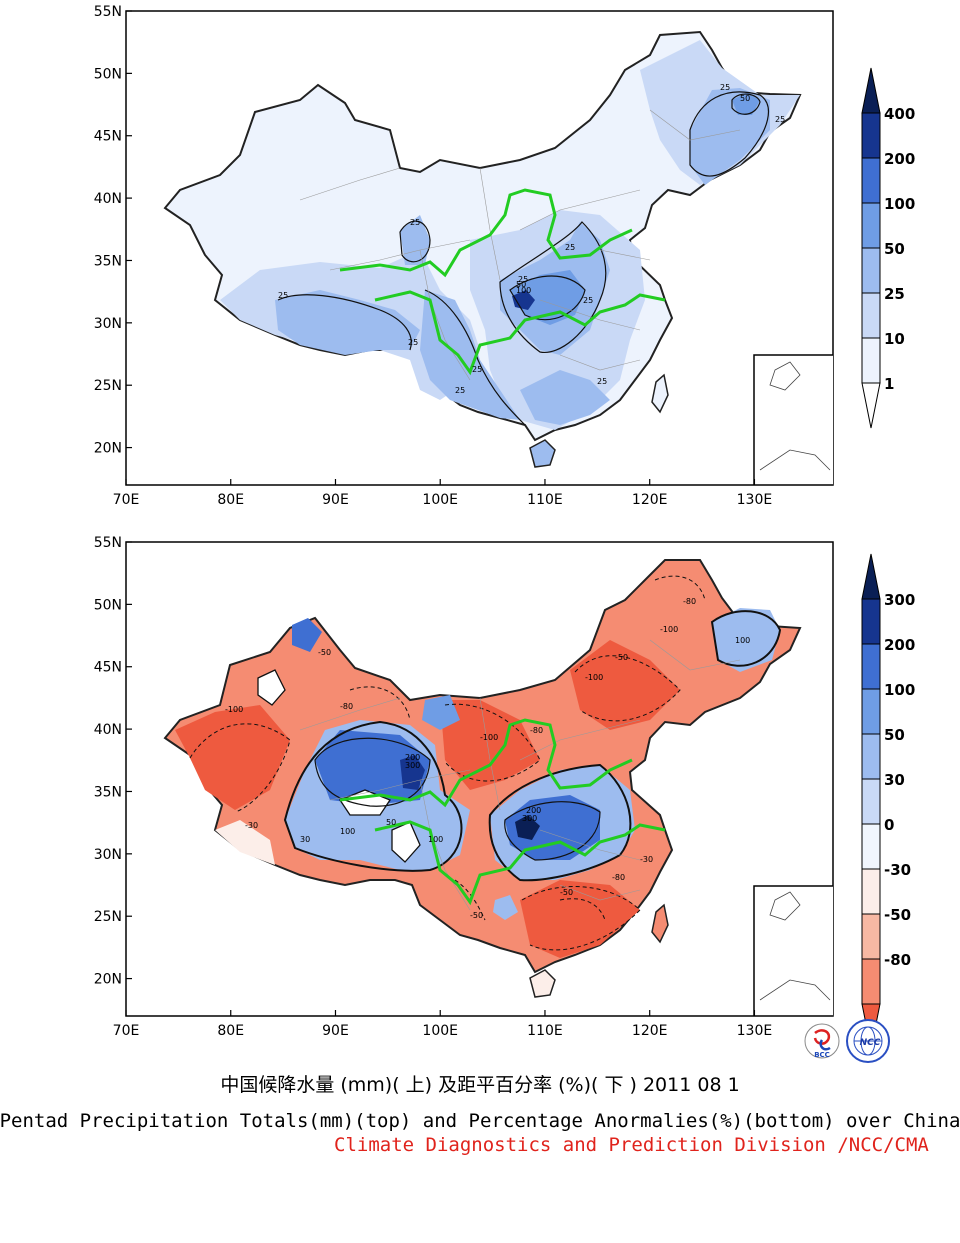 Image resolution: width=960 pixels, height=1243 pixels. I want to click on bcc-logo-text: BCC, so click(822, 1055).